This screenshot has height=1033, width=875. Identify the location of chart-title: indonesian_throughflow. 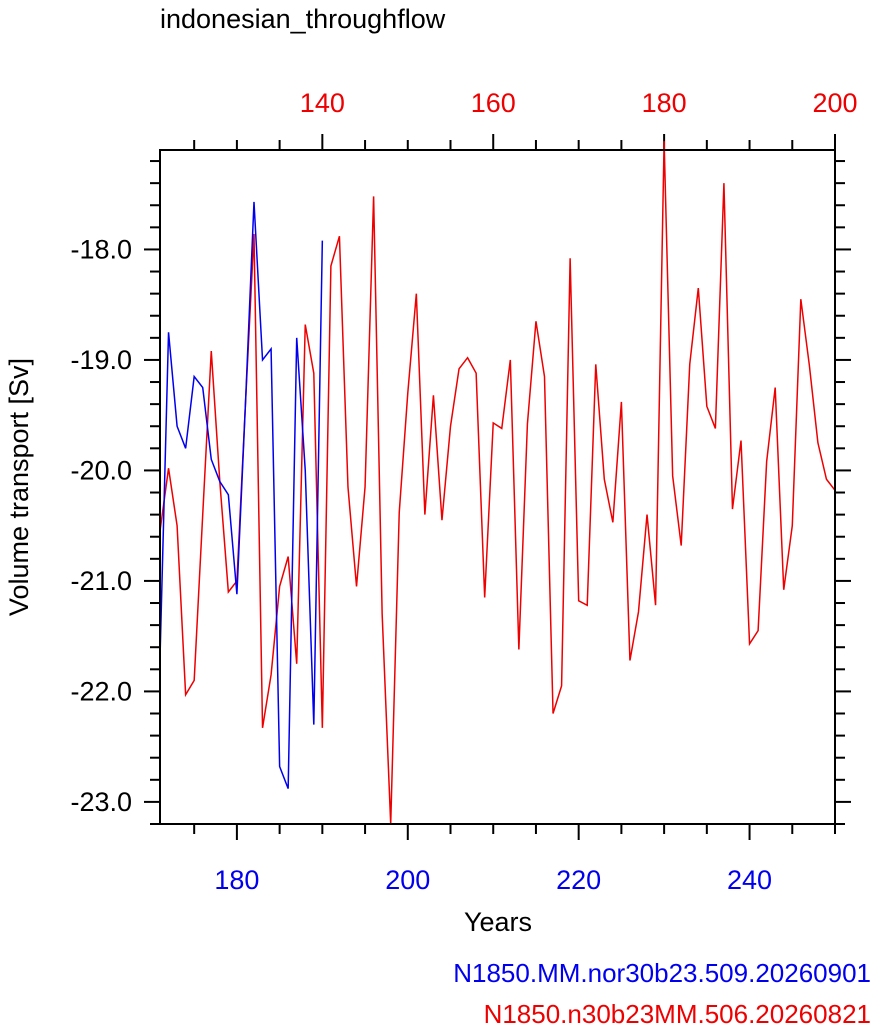
(303, 19).